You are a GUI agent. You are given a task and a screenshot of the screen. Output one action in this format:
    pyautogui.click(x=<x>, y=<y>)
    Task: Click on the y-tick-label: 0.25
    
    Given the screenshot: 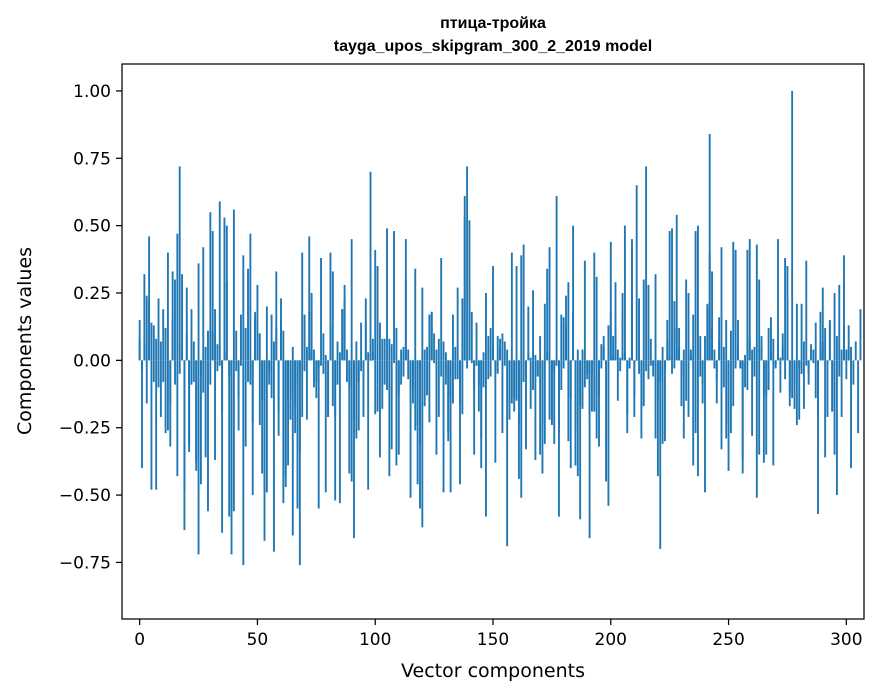 What is the action you would take?
    pyautogui.click(x=92, y=294)
    